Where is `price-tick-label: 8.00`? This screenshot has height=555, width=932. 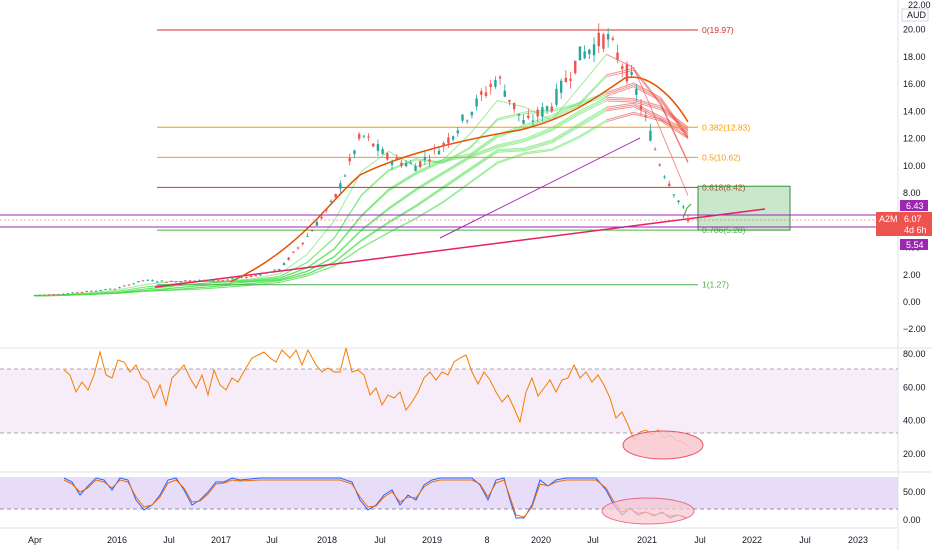 price-tick-label: 8.00 is located at coordinates (912, 193).